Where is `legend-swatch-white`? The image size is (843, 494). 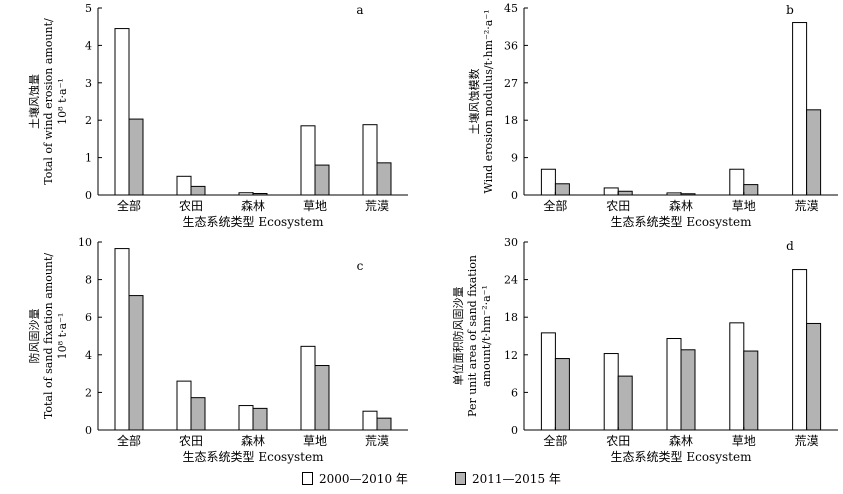 legend-swatch-white is located at coordinates (307, 478).